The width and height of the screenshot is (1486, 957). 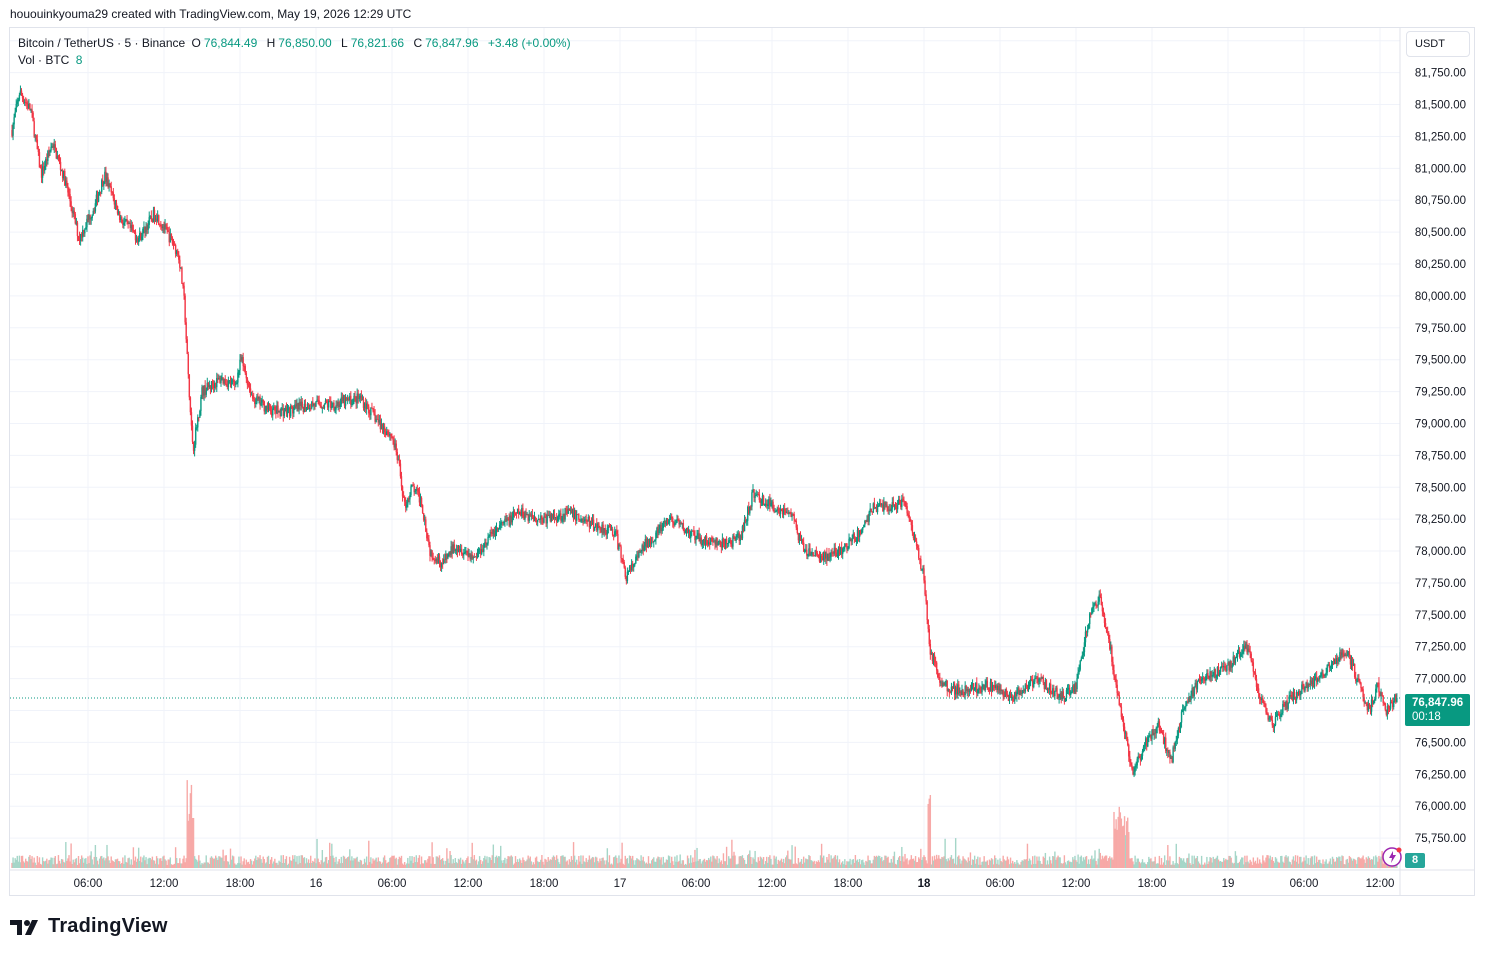 I want to click on legend-symbol: Bitcoin / TetherUS · 5 · Binance, so click(x=102, y=43).